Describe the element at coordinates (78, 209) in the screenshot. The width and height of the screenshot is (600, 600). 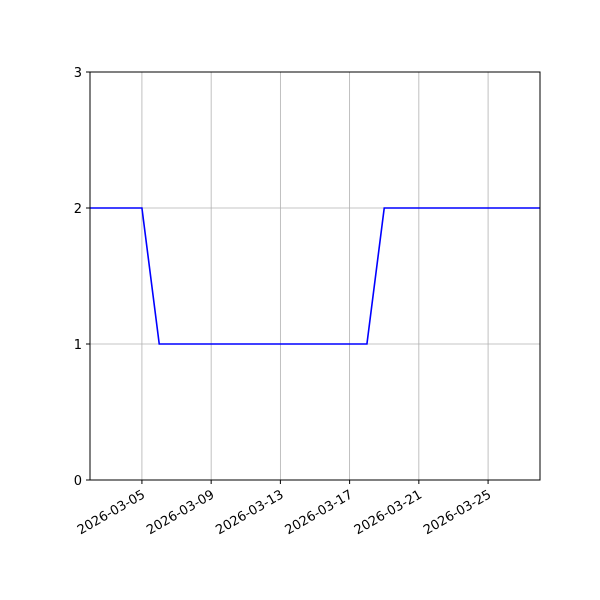
I see `y-tick-label: 2` at that location.